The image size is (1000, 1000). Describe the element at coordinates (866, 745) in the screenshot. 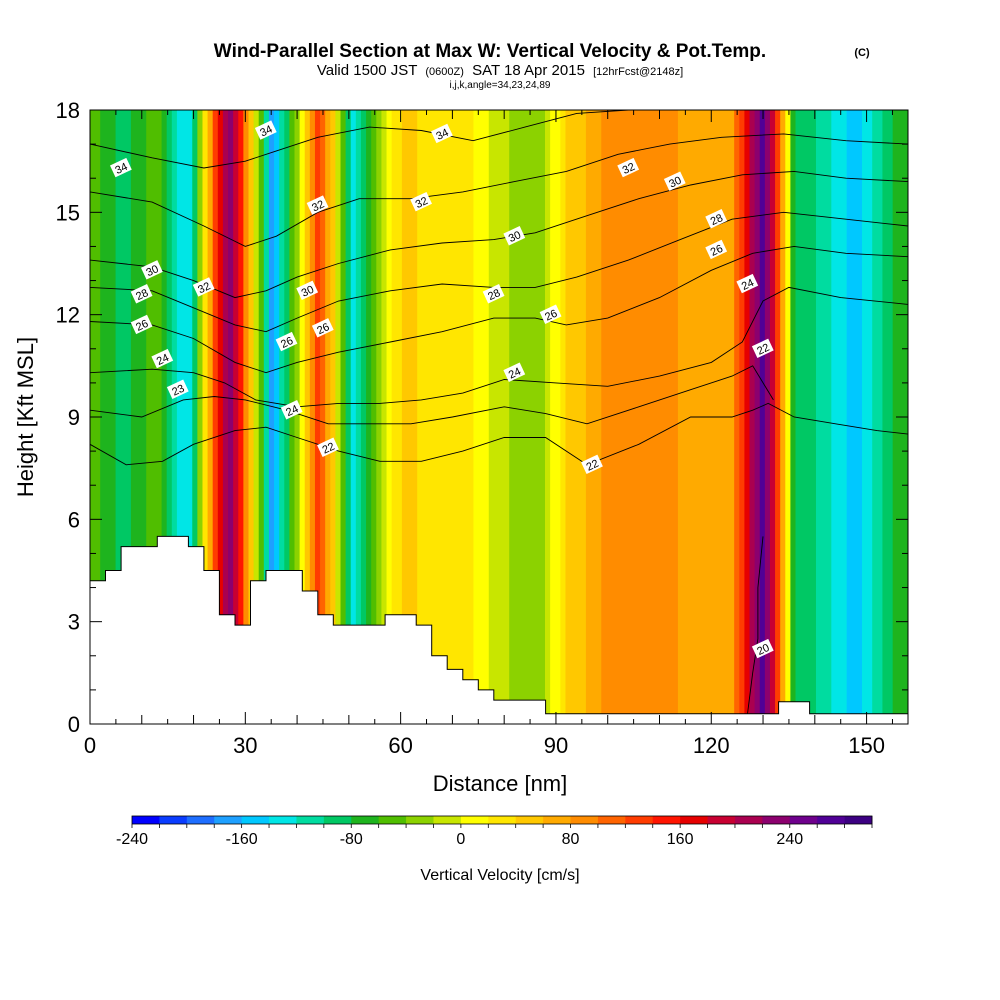

I see `x-tick-label: 150` at that location.